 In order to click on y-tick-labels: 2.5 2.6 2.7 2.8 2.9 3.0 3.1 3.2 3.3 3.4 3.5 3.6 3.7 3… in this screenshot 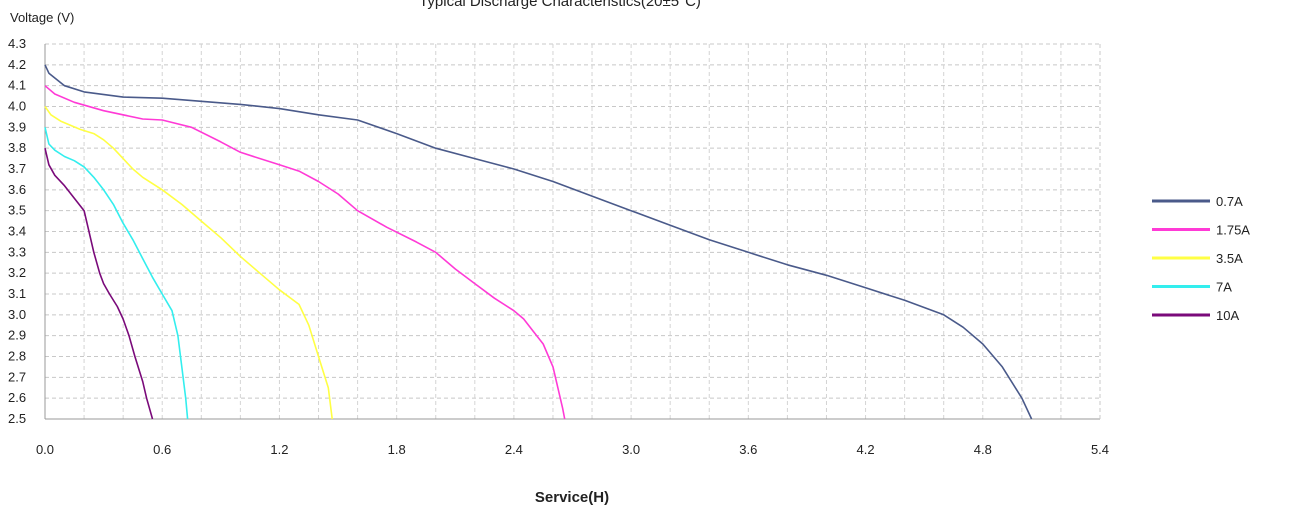, I will do `click(17, 231)`.